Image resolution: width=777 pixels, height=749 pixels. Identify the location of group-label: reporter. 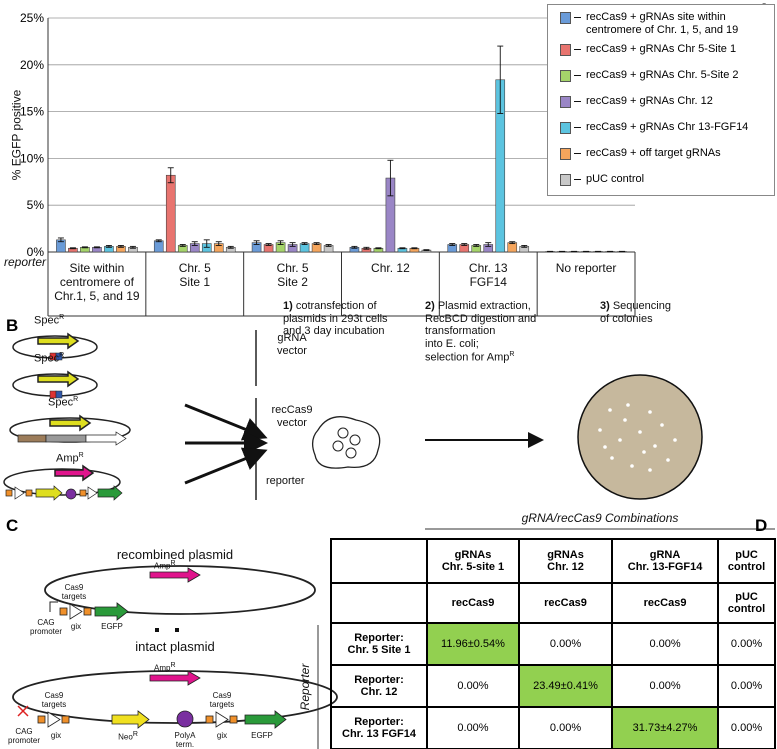
(285, 481).